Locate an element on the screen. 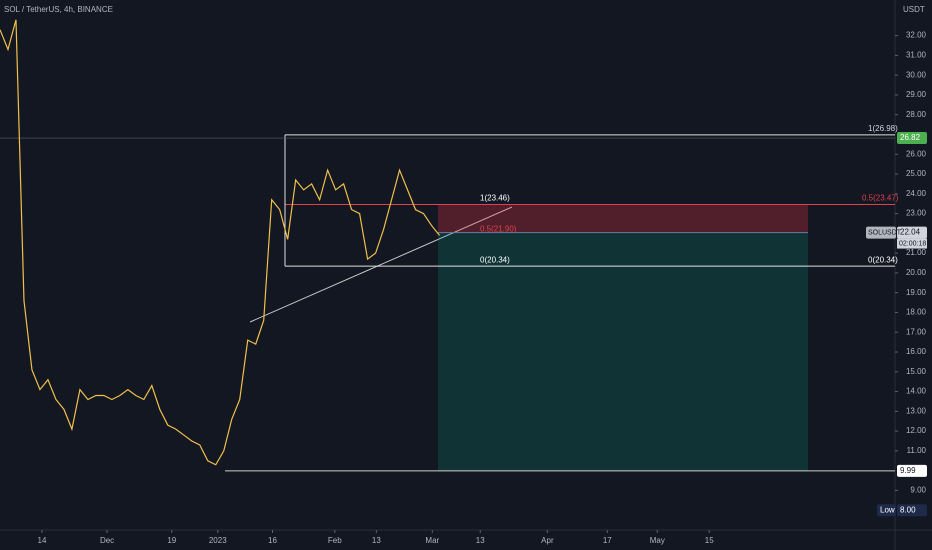  x-tick-label: May is located at coordinates (657, 540).